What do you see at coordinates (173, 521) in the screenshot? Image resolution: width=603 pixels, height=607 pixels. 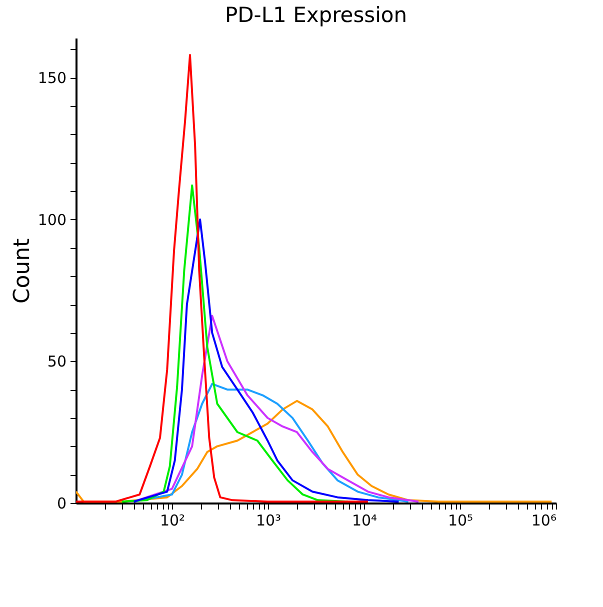 I see `x-tick-label: 10²` at bounding box center [173, 521].